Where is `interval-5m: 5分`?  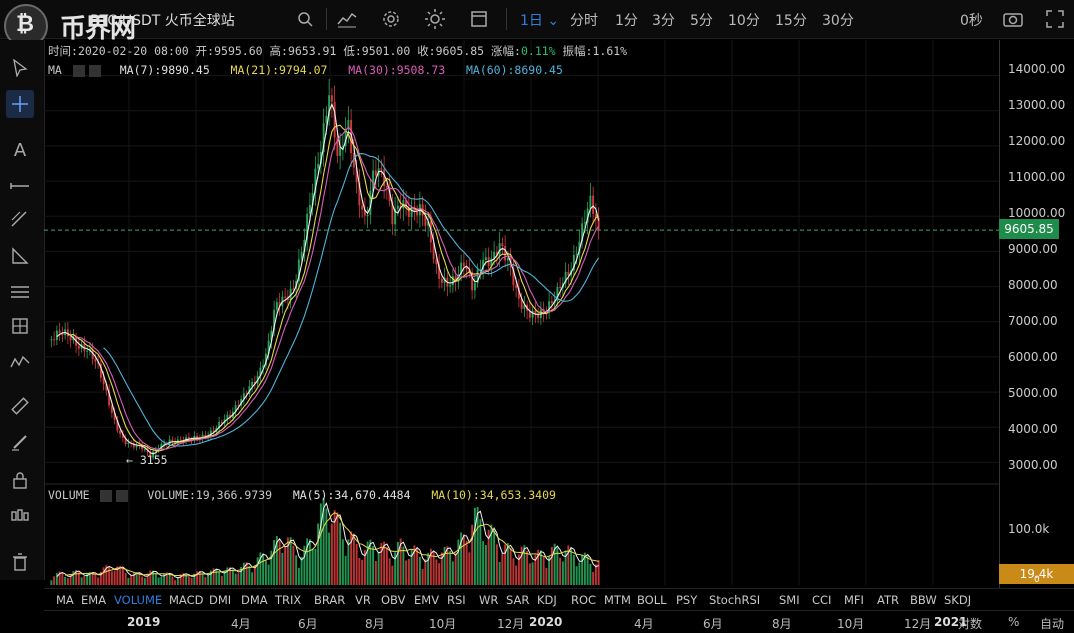 interval-5m: 5分 is located at coordinates (701, 21).